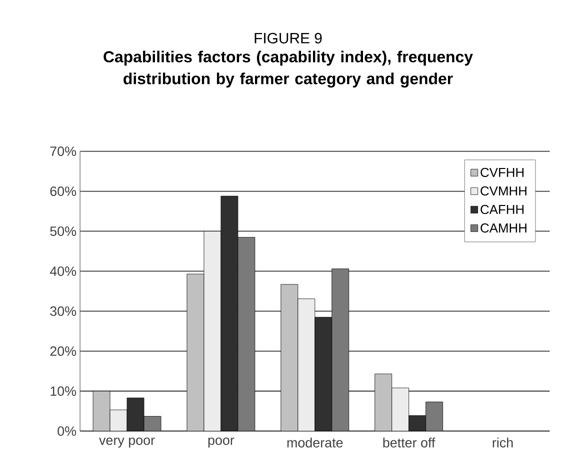 The image size is (576, 452). I want to click on x-tick-label: moderate, so click(315, 443).